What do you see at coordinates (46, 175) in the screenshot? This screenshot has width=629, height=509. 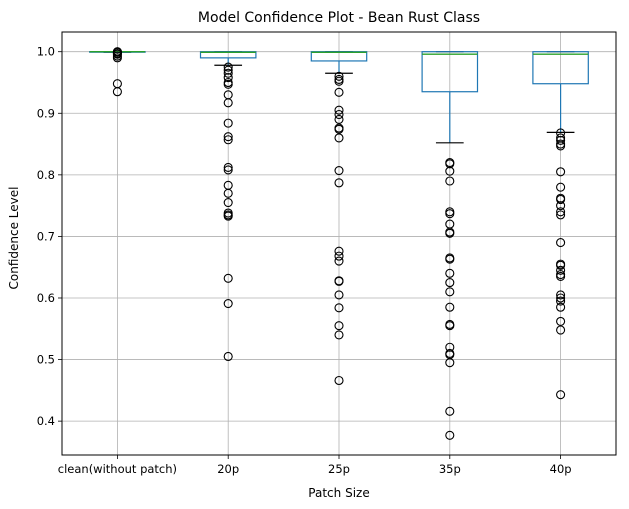 I see `y-tick-label: 0.8` at bounding box center [46, 175].